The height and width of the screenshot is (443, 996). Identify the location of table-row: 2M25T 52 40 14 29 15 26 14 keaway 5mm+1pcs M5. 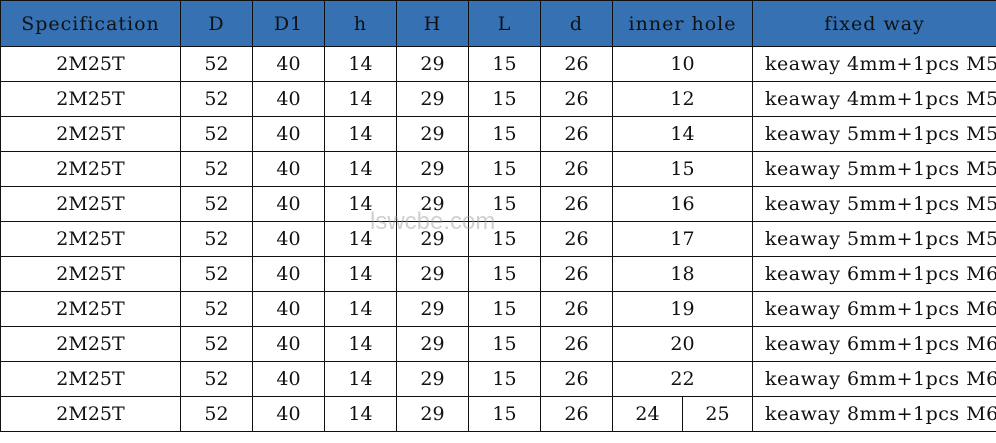
(498, 134).